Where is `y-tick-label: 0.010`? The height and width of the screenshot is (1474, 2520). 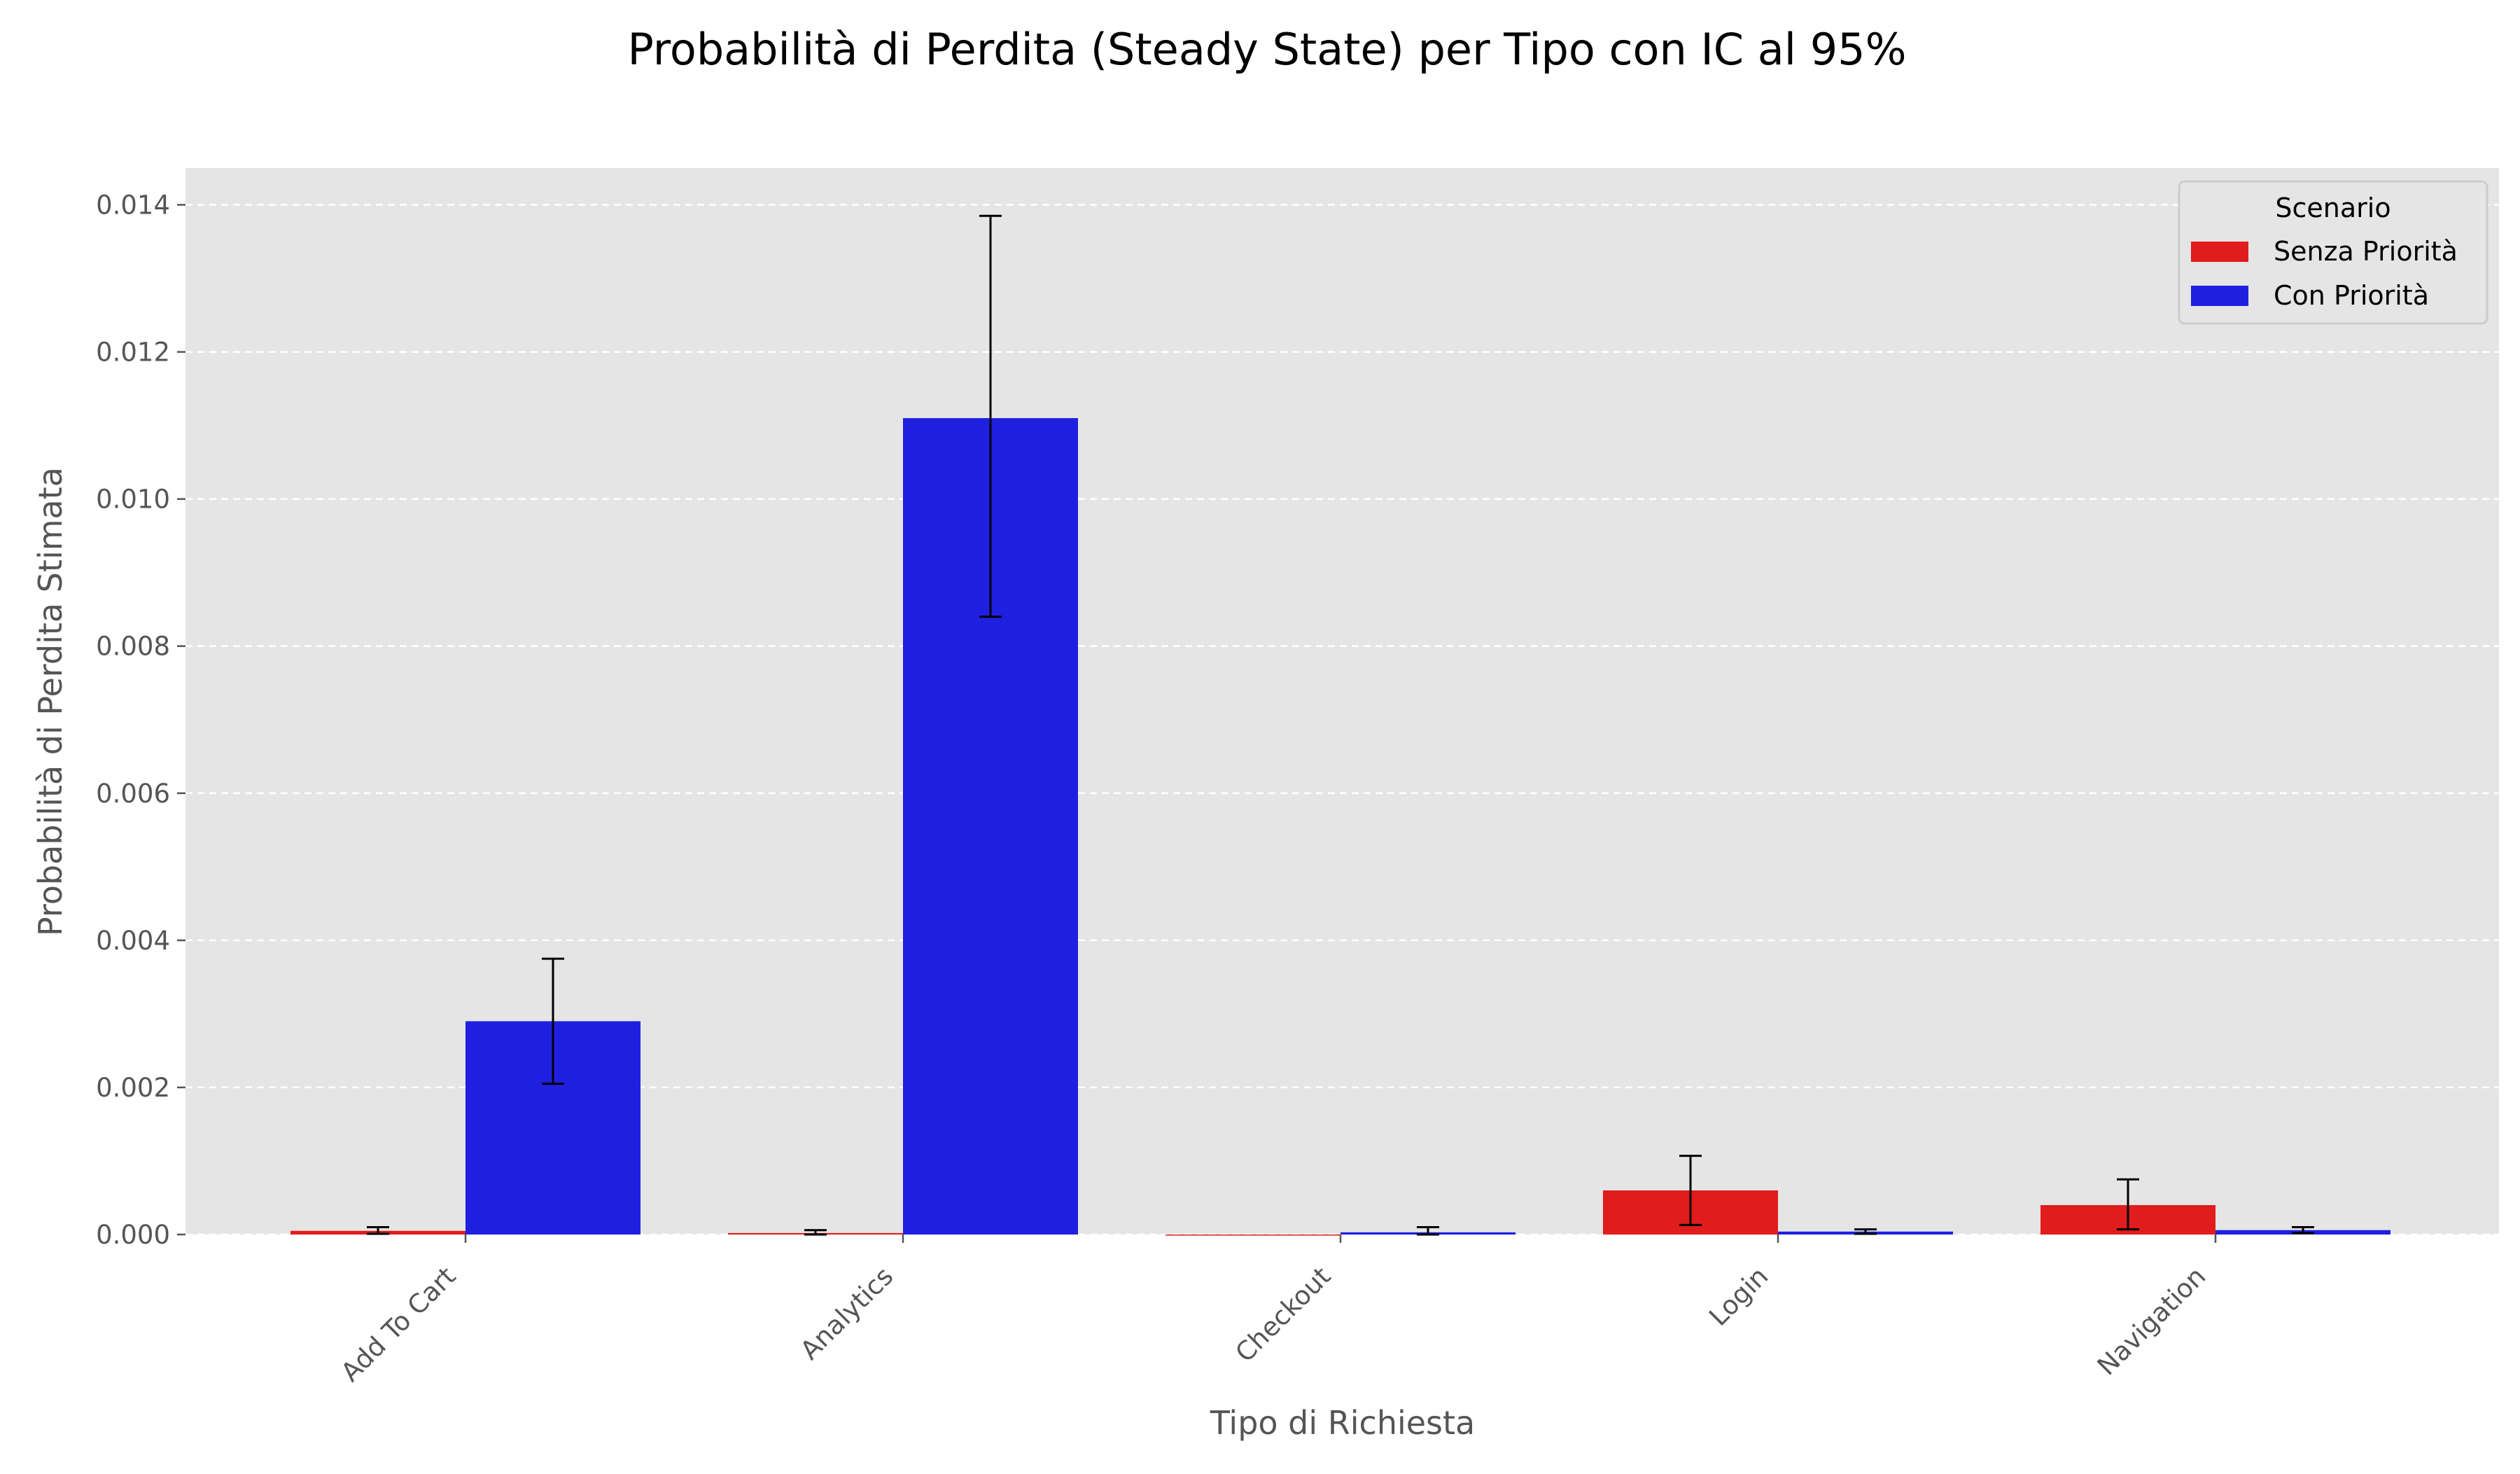
y-tick-label: 0.010 is located at coordinates (133, 500).